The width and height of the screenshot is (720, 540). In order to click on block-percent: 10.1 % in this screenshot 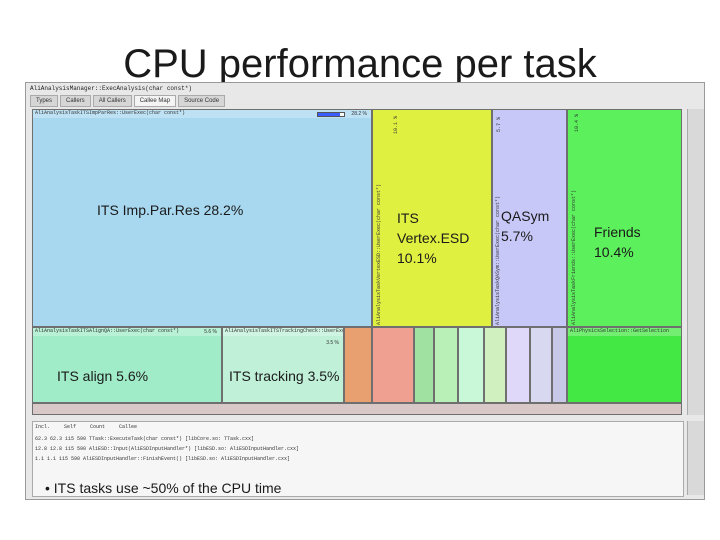, I will do `click(396, 124)`.